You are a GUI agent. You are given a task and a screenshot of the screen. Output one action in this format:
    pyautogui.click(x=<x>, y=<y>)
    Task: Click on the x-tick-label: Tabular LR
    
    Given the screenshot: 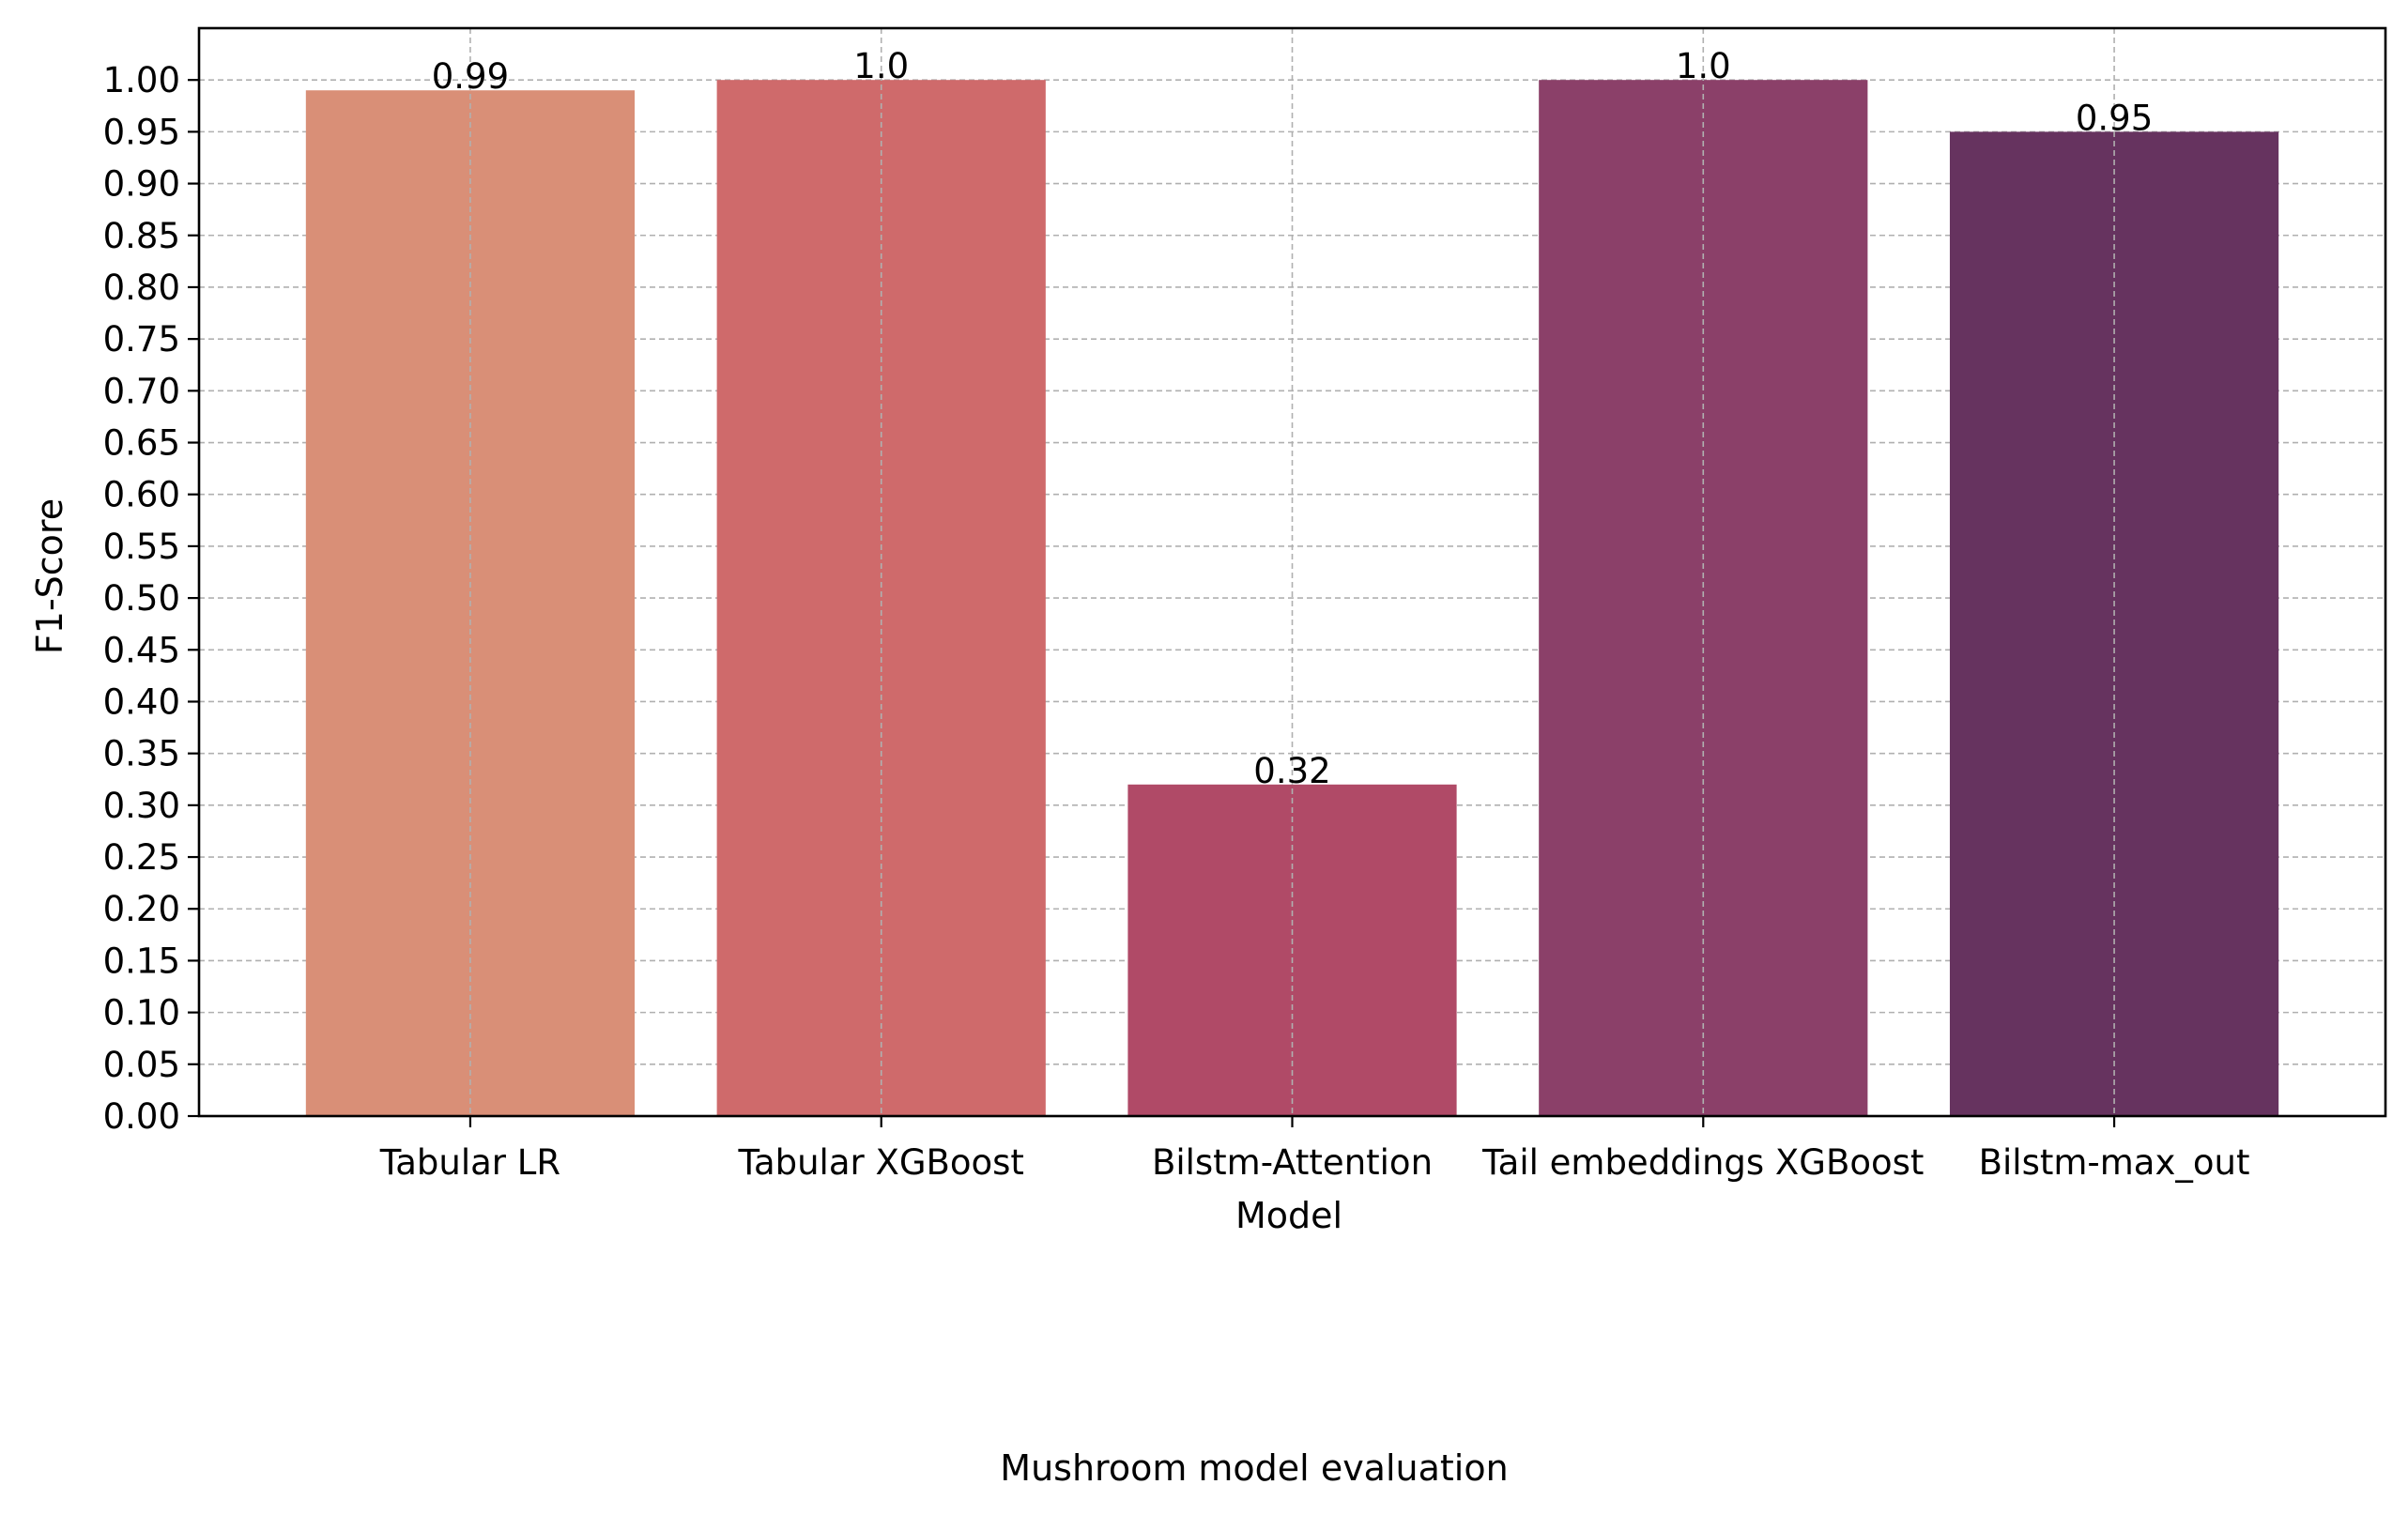 What is the action you would take?
    pyautogui.click(x=469, y=1162)
    